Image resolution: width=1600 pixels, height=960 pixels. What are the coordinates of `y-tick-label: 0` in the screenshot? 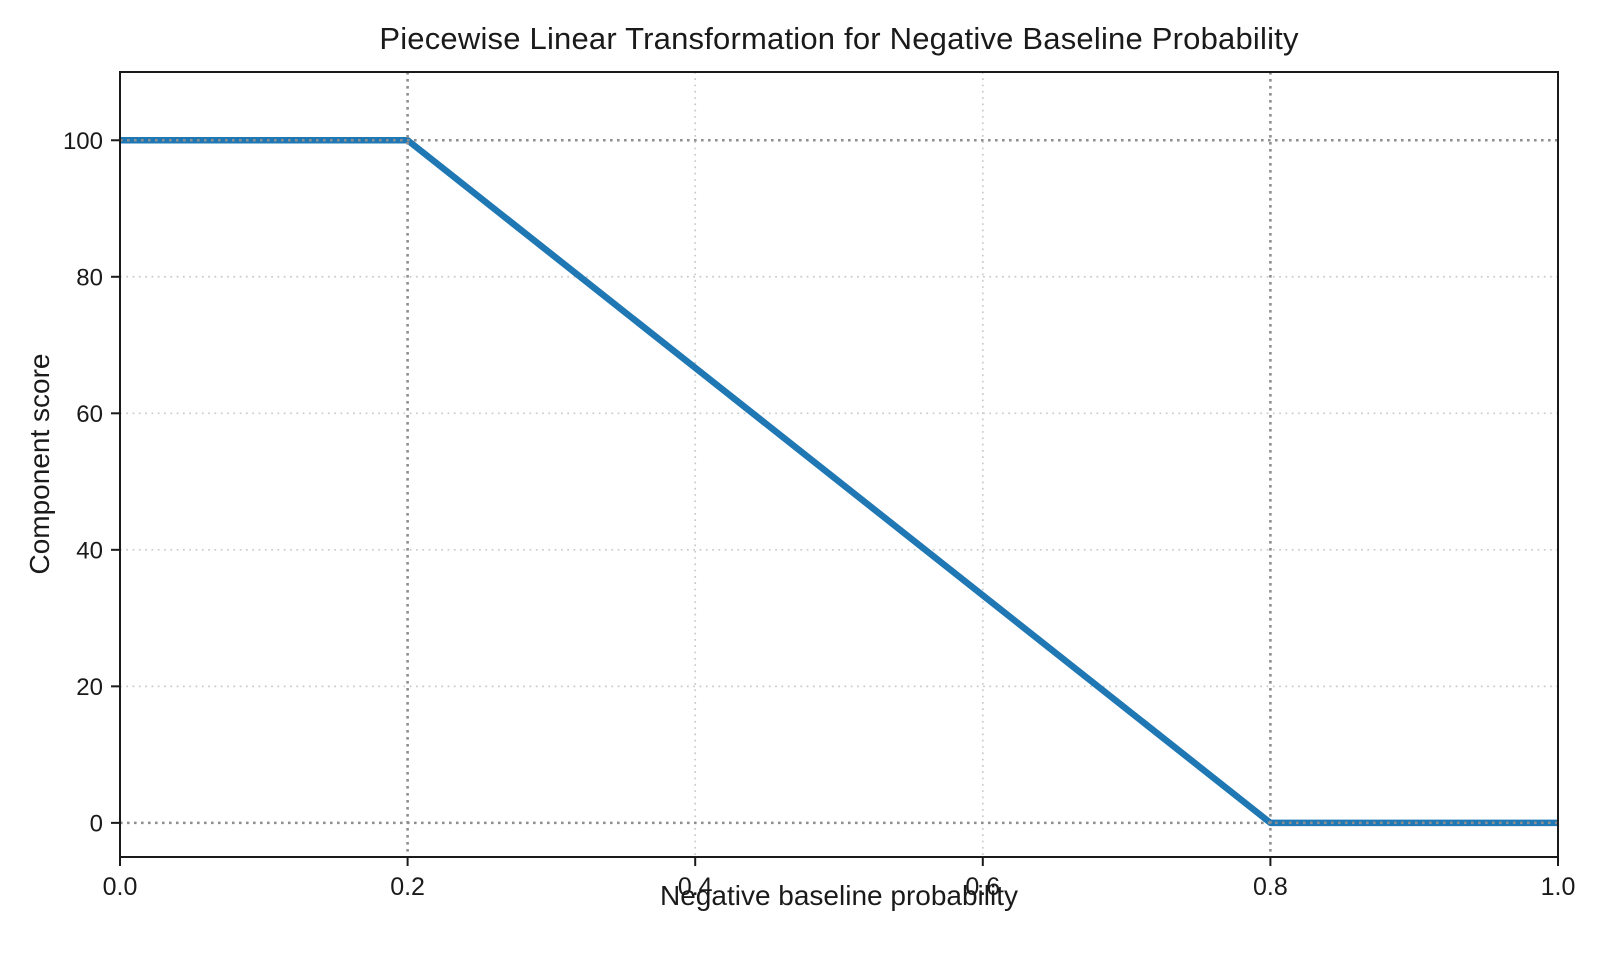 It's located at (96, 823).